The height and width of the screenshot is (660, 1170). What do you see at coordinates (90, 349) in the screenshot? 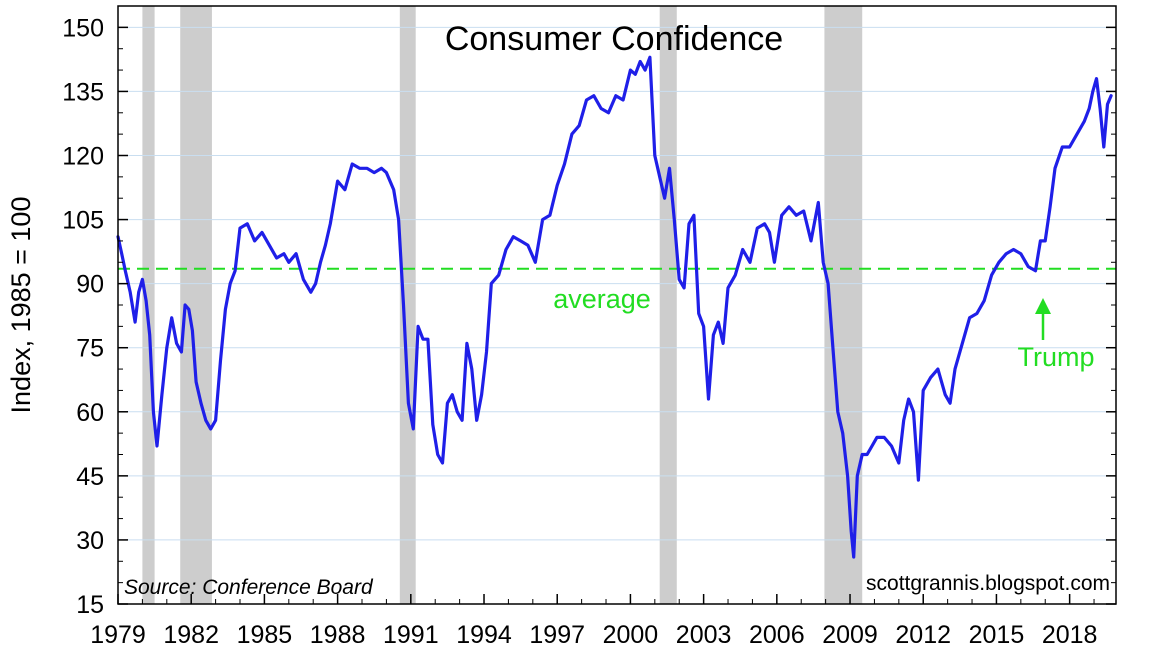
I see `y-tick-label-75: 75` at bounding box center [90, 349].